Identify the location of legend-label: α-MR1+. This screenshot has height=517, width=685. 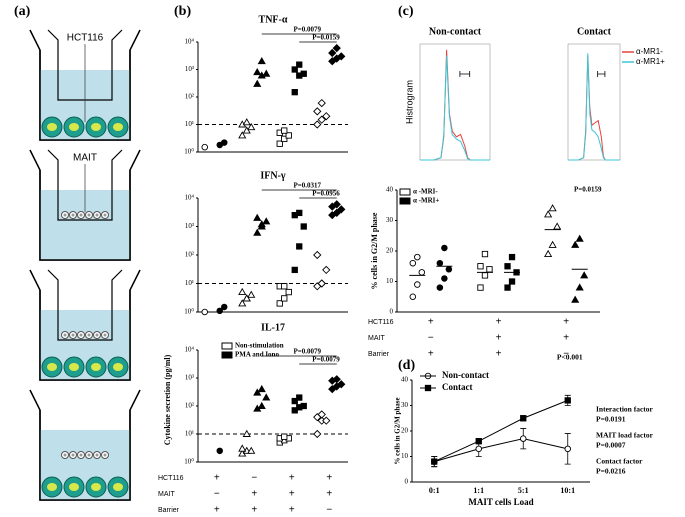
(650, 61).